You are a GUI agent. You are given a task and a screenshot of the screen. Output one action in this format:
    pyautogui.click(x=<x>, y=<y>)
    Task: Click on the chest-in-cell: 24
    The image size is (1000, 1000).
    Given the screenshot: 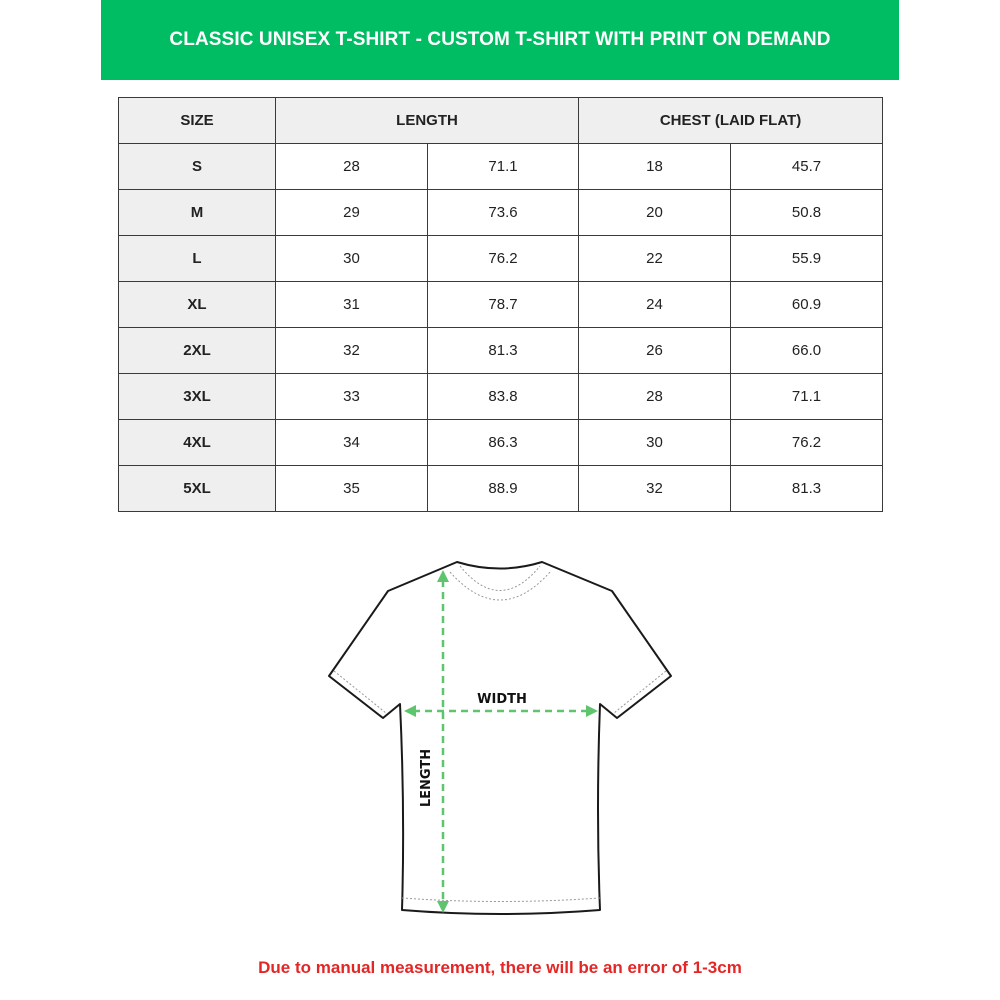 What is the action you would take?
    pyautogui.click(x=655, y=304)
    